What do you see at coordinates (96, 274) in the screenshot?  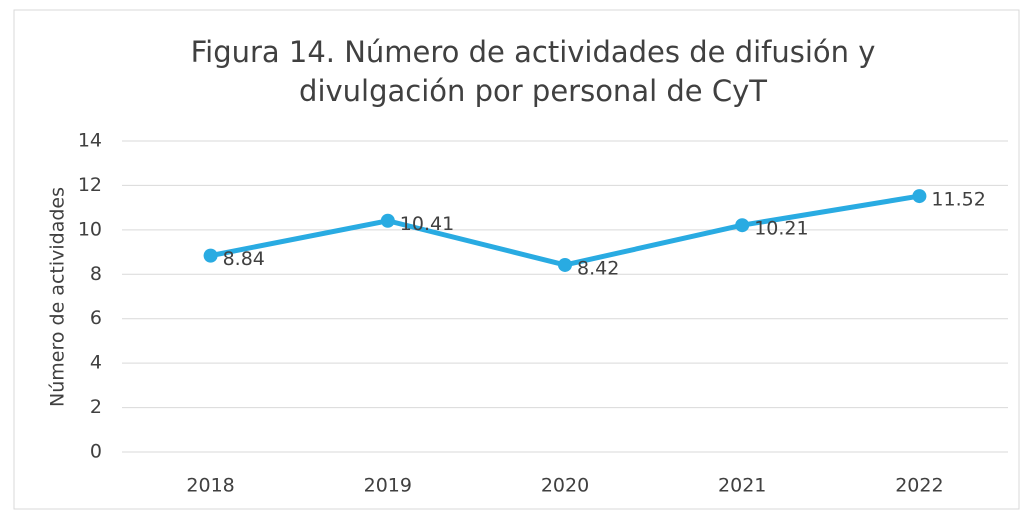 I see `y-tick-label: 8` at bounding box center [96, 274].